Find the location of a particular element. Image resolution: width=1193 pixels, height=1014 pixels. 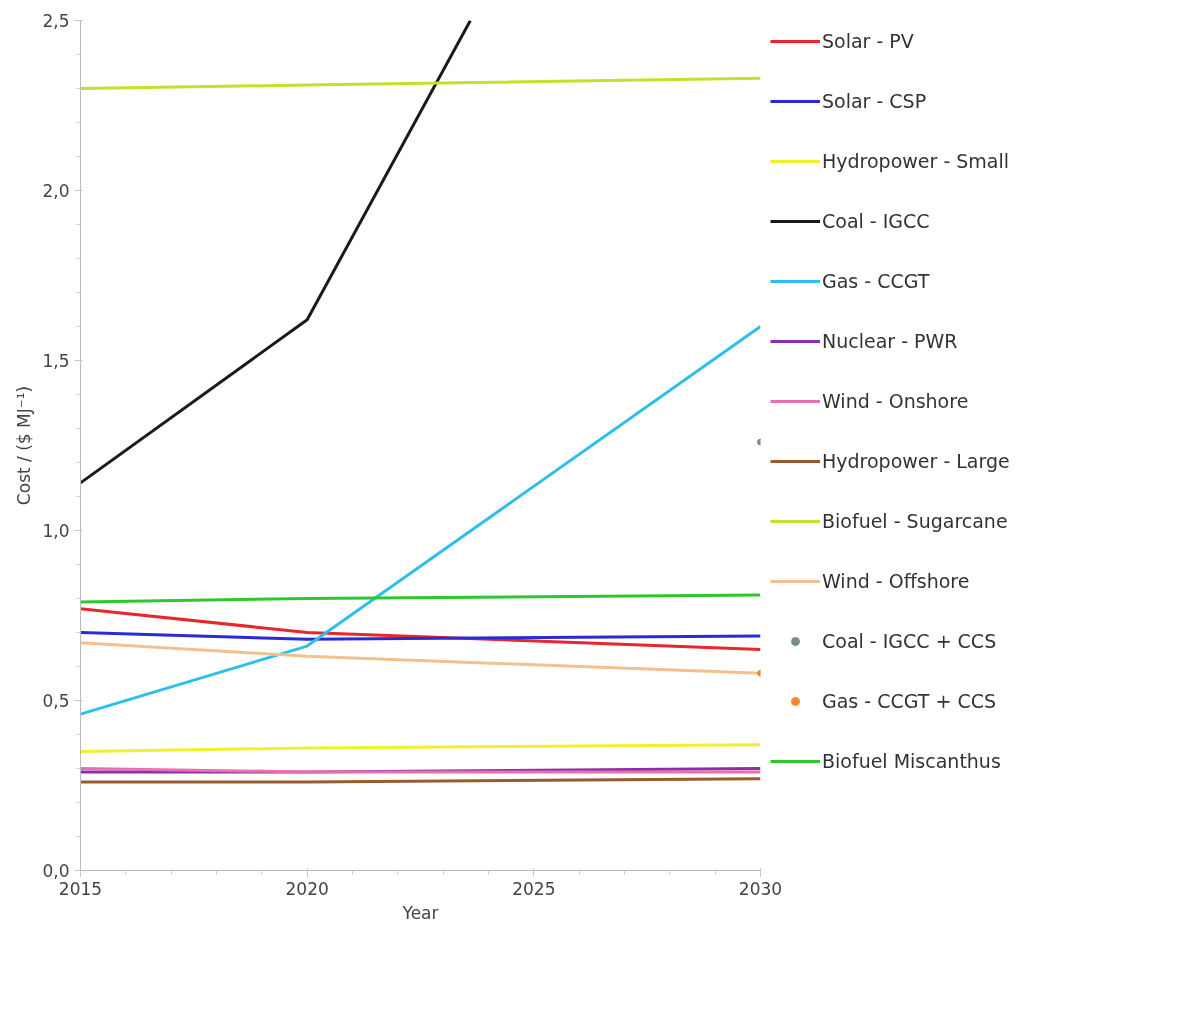

legend-label: Wind - Onshore is located at coordinates (895, 401).